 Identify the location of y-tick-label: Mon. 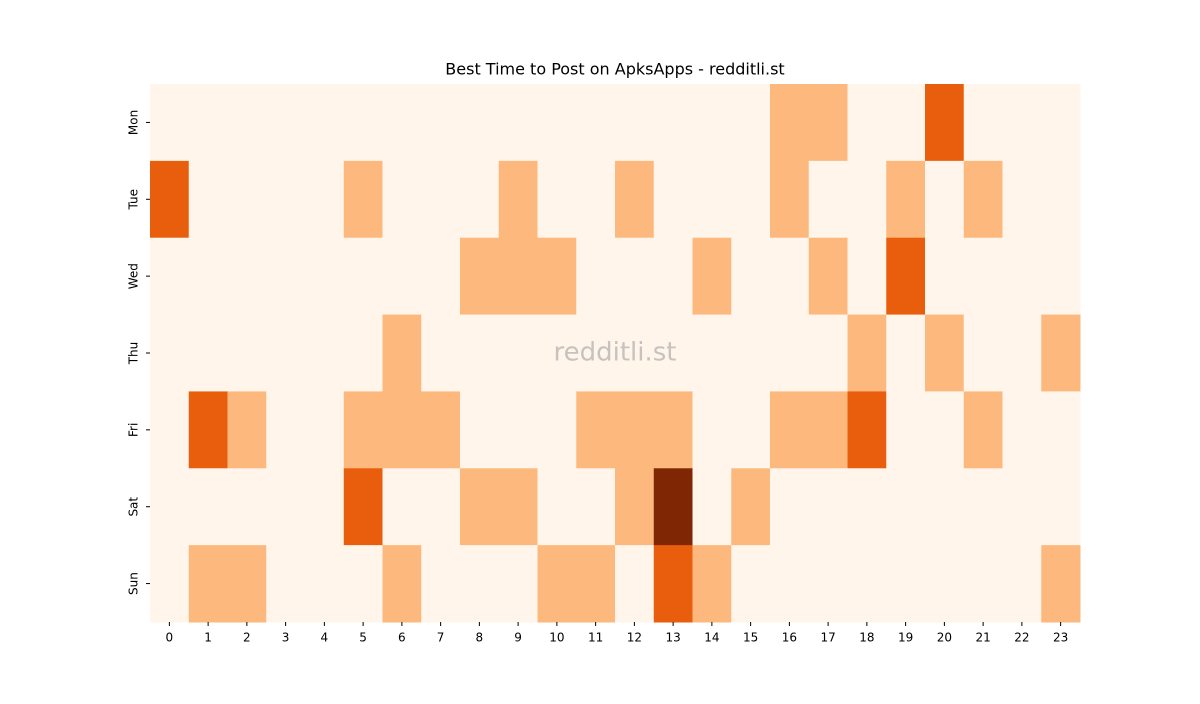
(134, 122).